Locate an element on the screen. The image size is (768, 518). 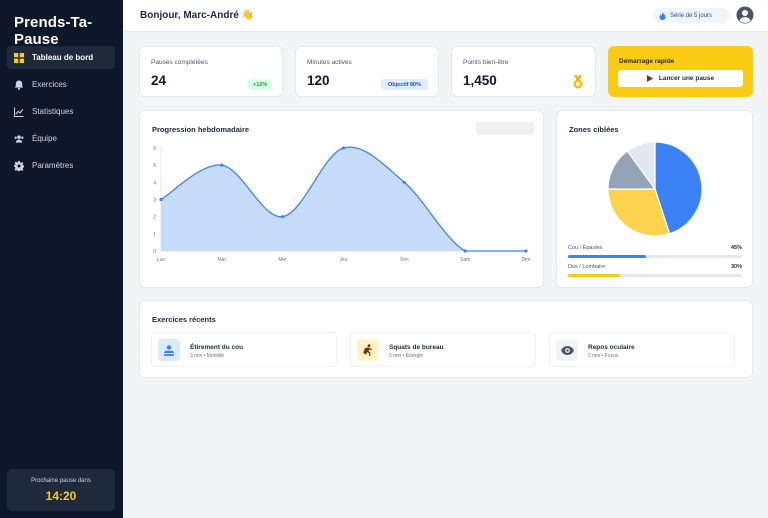
sidebar-item-label: Équipe is located at coordinates (44, 138).